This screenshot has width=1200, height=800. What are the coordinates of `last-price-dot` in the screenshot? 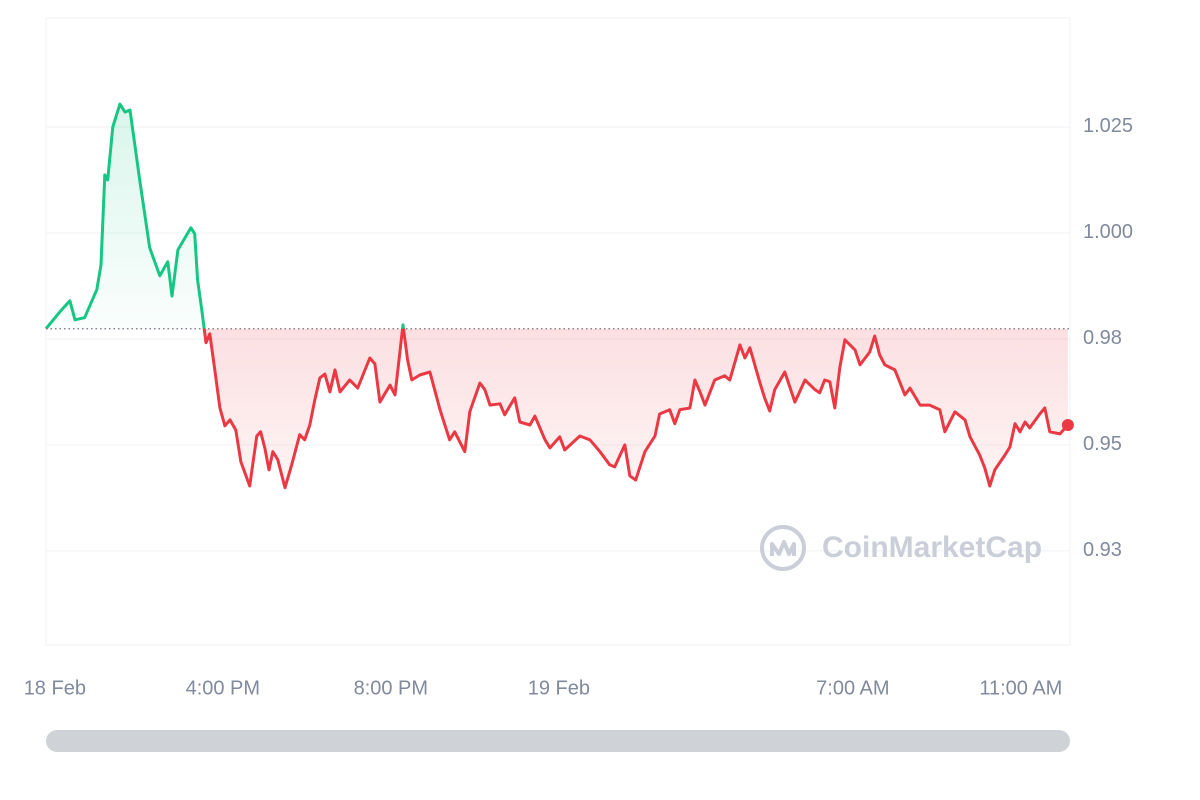 It's located at (1067, 424).